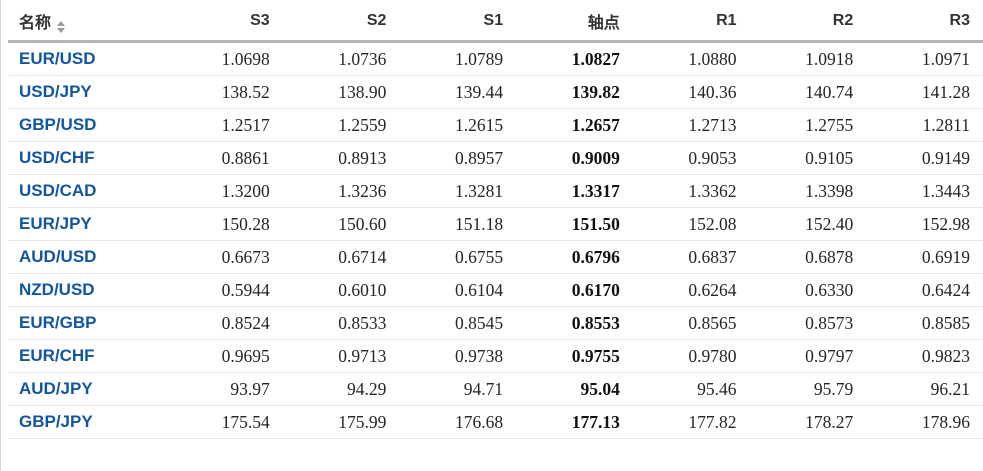 This screenshot has width=983, height=471. What do you see at coordinates (924, 356) in the screenshot?
I see `r3-value: 0.9823` at bounding box center [924, 356].